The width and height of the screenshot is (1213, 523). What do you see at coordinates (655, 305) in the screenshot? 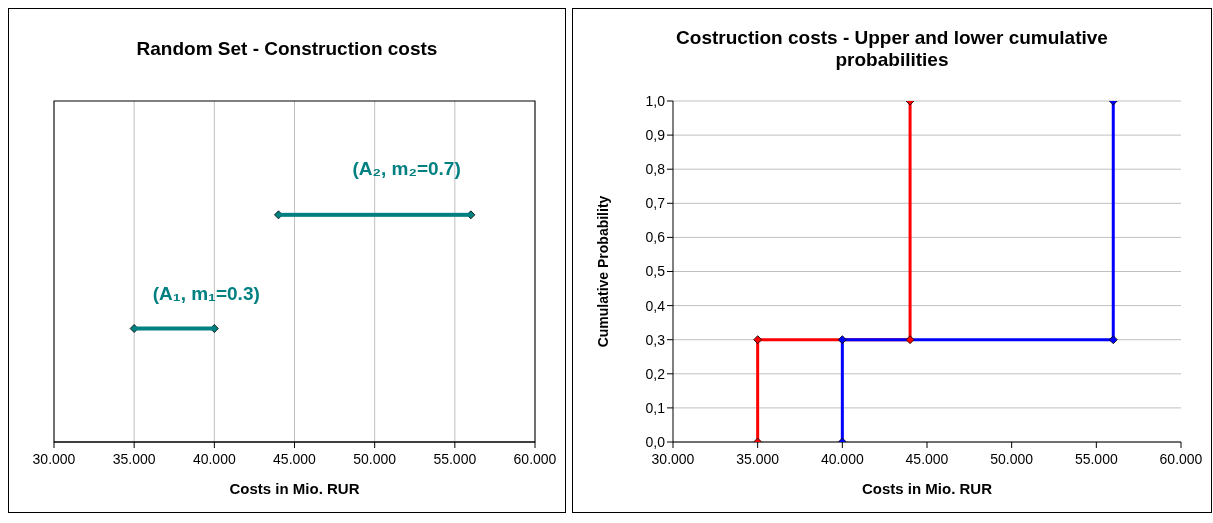
I see `y-tick-label: 0,4` at bounding box center [655, 305].